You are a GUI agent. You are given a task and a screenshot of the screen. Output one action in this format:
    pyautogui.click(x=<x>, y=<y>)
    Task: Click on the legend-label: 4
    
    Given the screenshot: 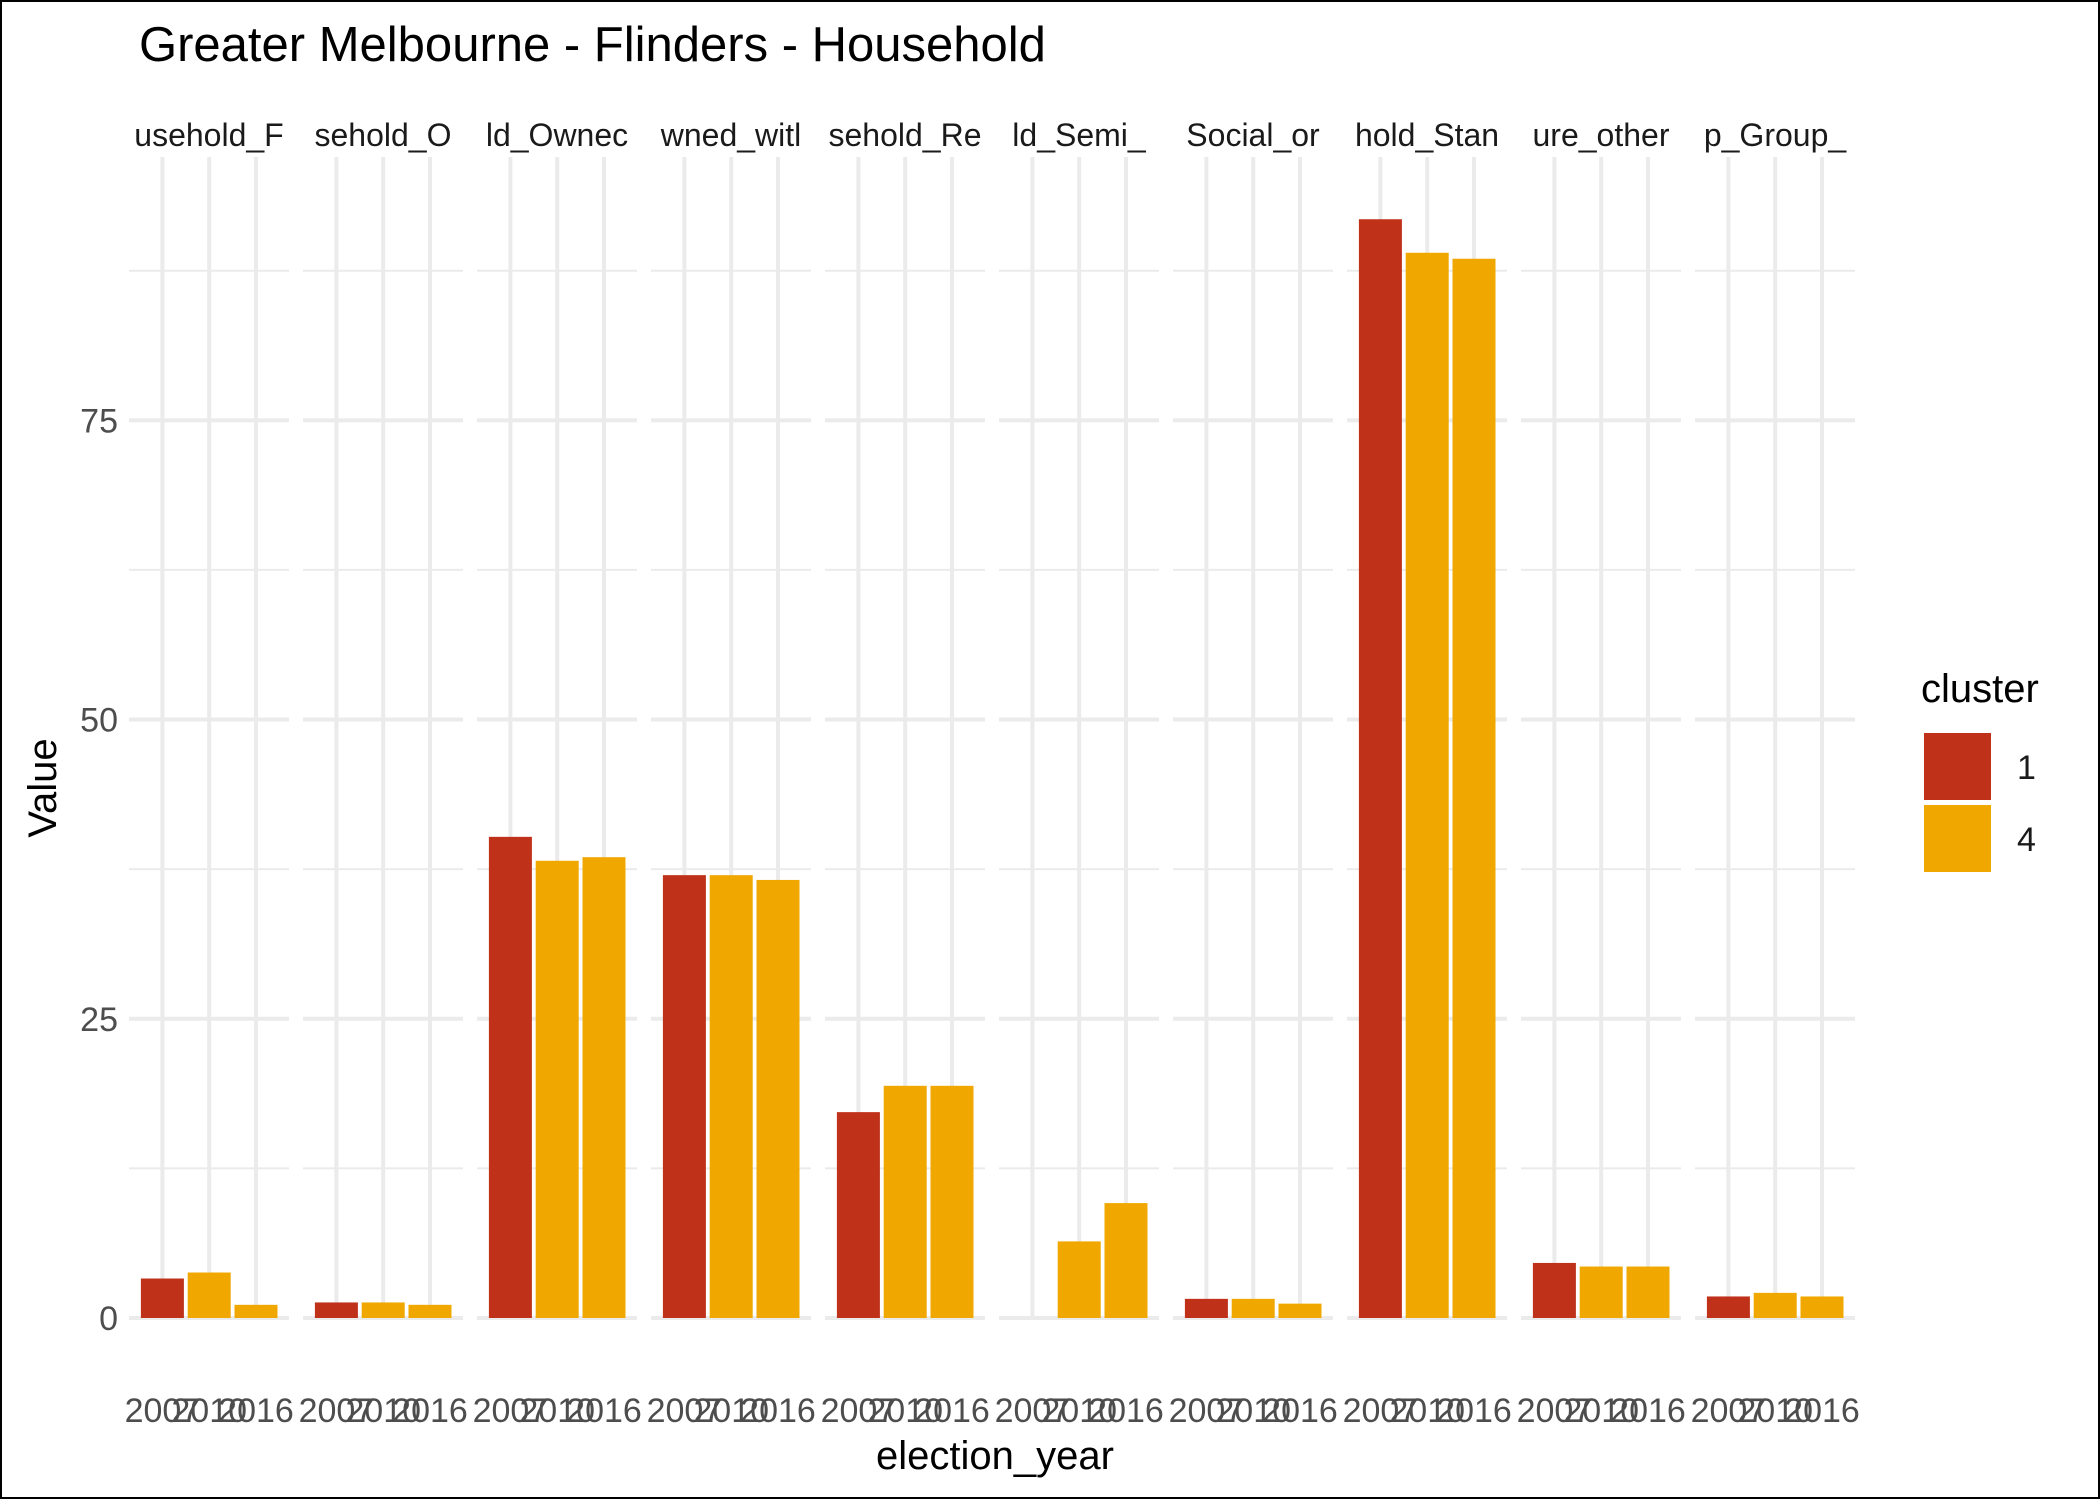 What is the action you would take?
    pyautogui.click(x=2026, y=840)
    